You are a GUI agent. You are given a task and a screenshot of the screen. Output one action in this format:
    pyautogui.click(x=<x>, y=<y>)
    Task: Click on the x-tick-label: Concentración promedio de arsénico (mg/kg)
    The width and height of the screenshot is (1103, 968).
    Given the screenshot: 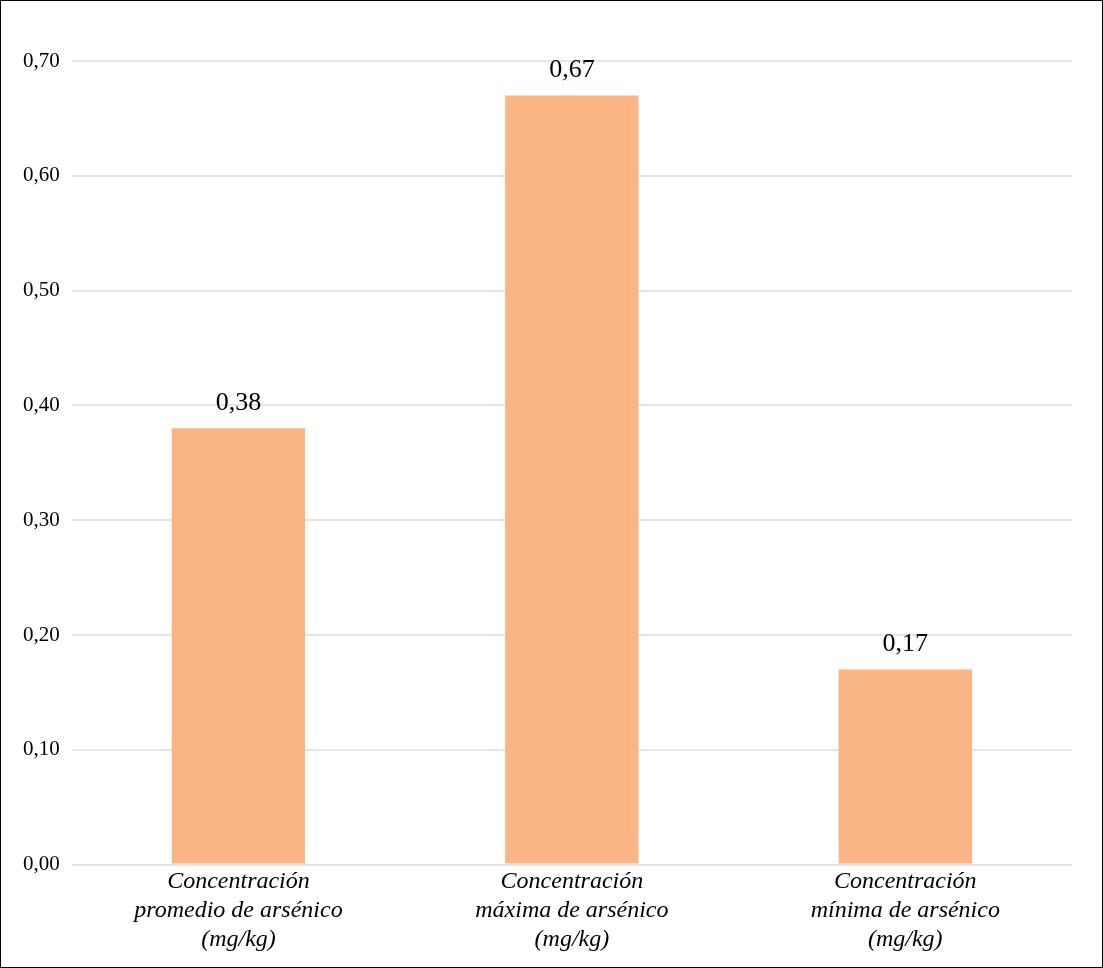 What is the action you would take?
    pyautogui.click(x=237, y=909)
    